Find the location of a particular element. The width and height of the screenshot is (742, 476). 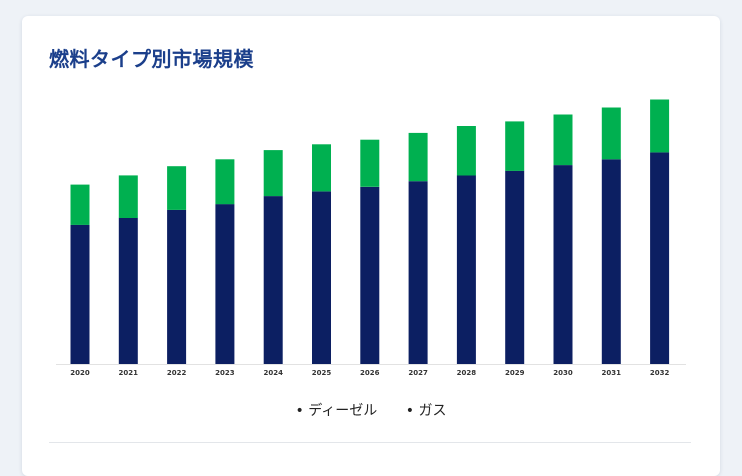

bar-gas-2032 is located at coordinates (660, 126).